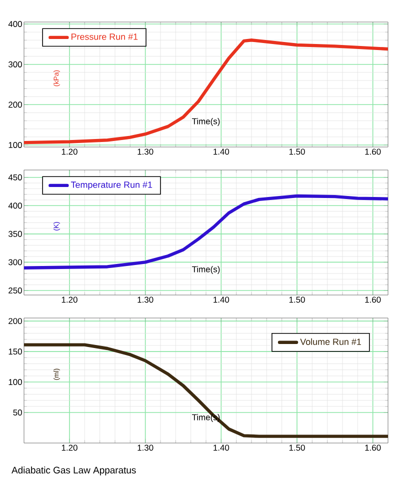  I want to click on y-tick-label: 250, so click(15, 290).